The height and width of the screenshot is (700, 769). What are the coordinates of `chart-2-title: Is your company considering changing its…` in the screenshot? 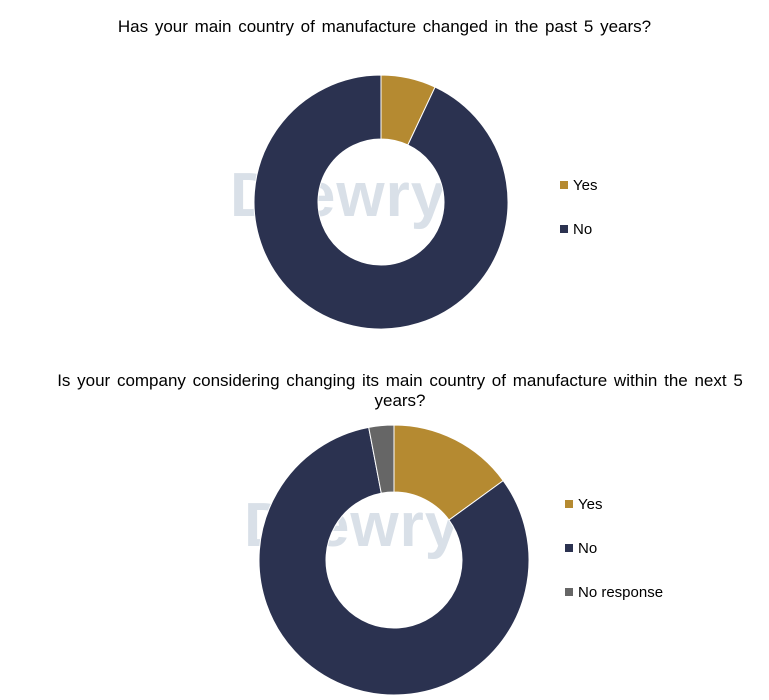 It's located at (400, 390).